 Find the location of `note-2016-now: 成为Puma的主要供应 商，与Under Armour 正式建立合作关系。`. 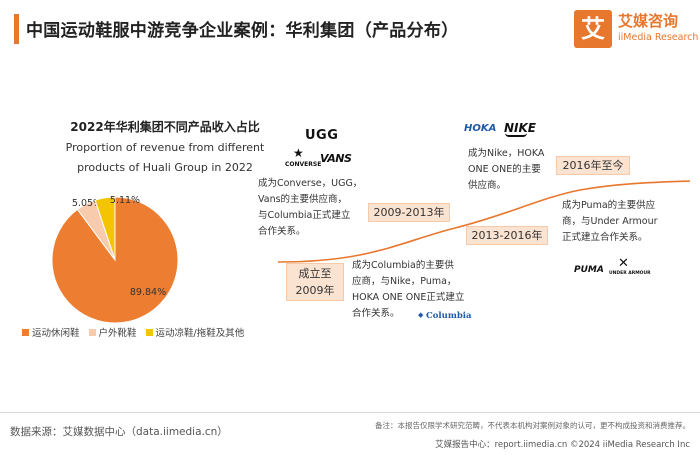

note-2016-now: 成为Puma的主要供应 商，与Under Armour 正式建立合作关系。 is located at coordinates (610, 222).